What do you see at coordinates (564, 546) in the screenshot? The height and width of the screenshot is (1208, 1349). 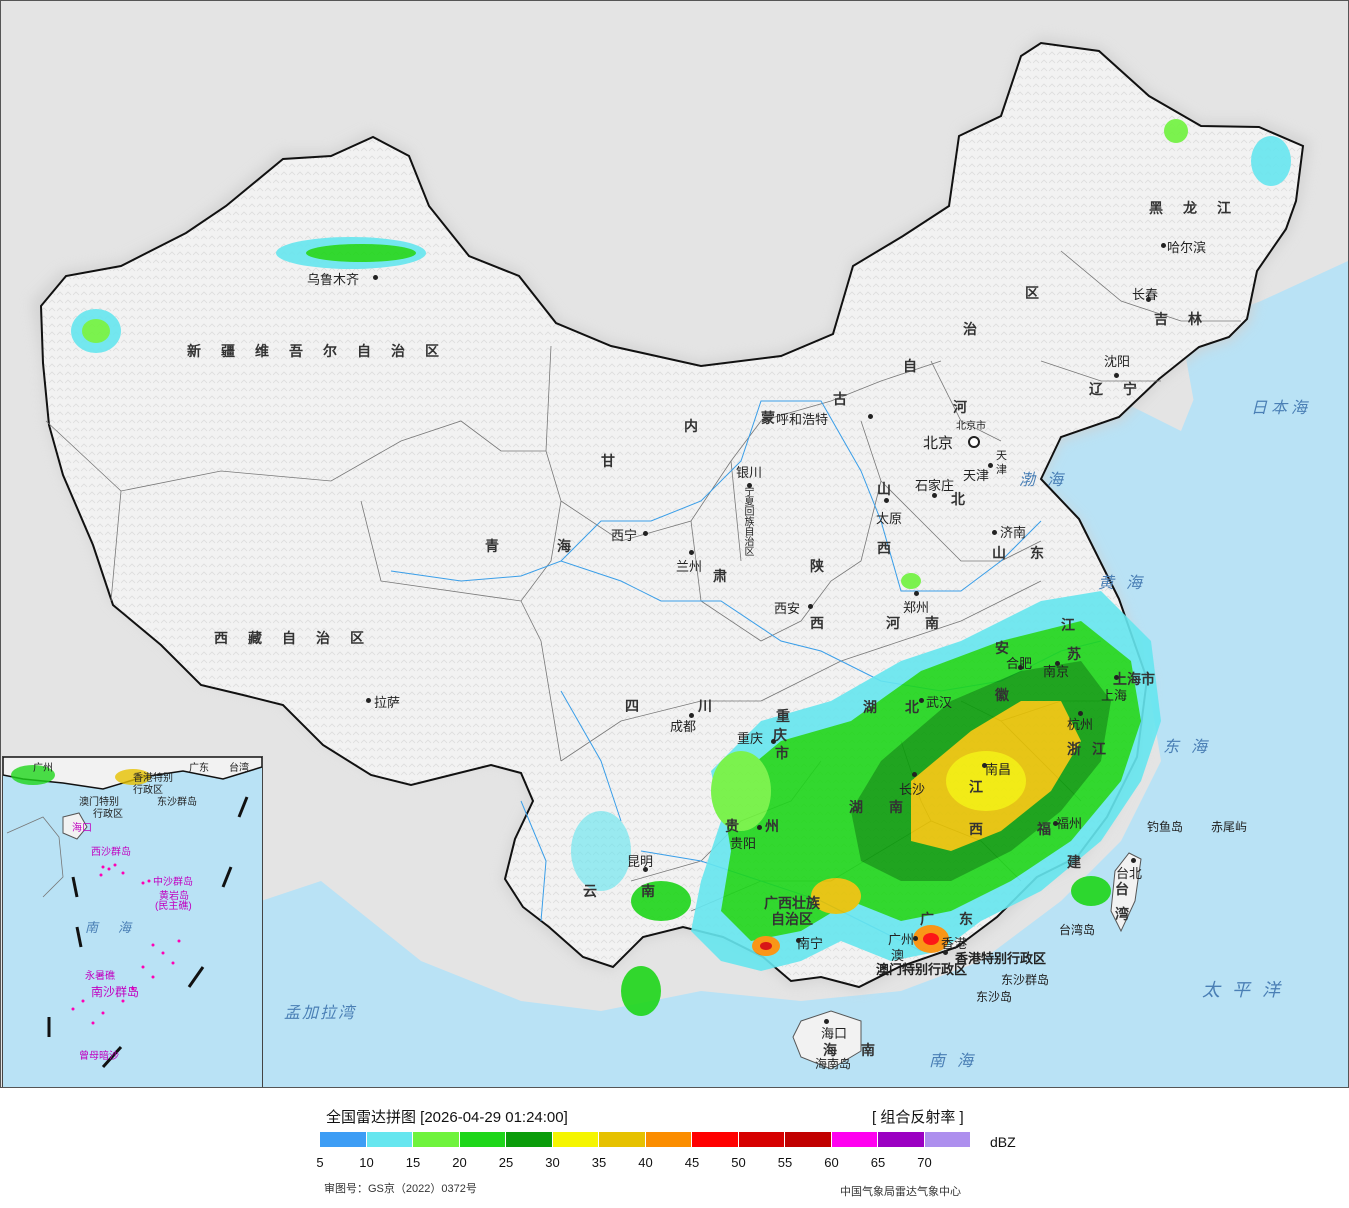 I see `province-qinghai-b: 海` at bounding box center [564, 546].